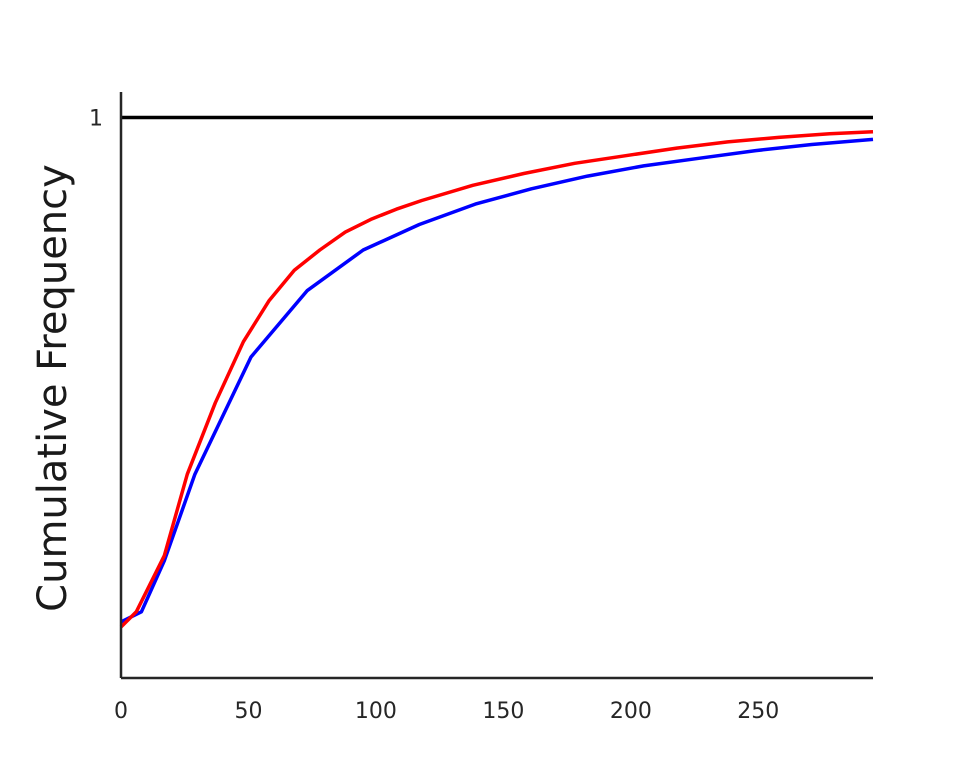  I want to click on y-axis-title: Cumulative Frequency, so click(53, 388).